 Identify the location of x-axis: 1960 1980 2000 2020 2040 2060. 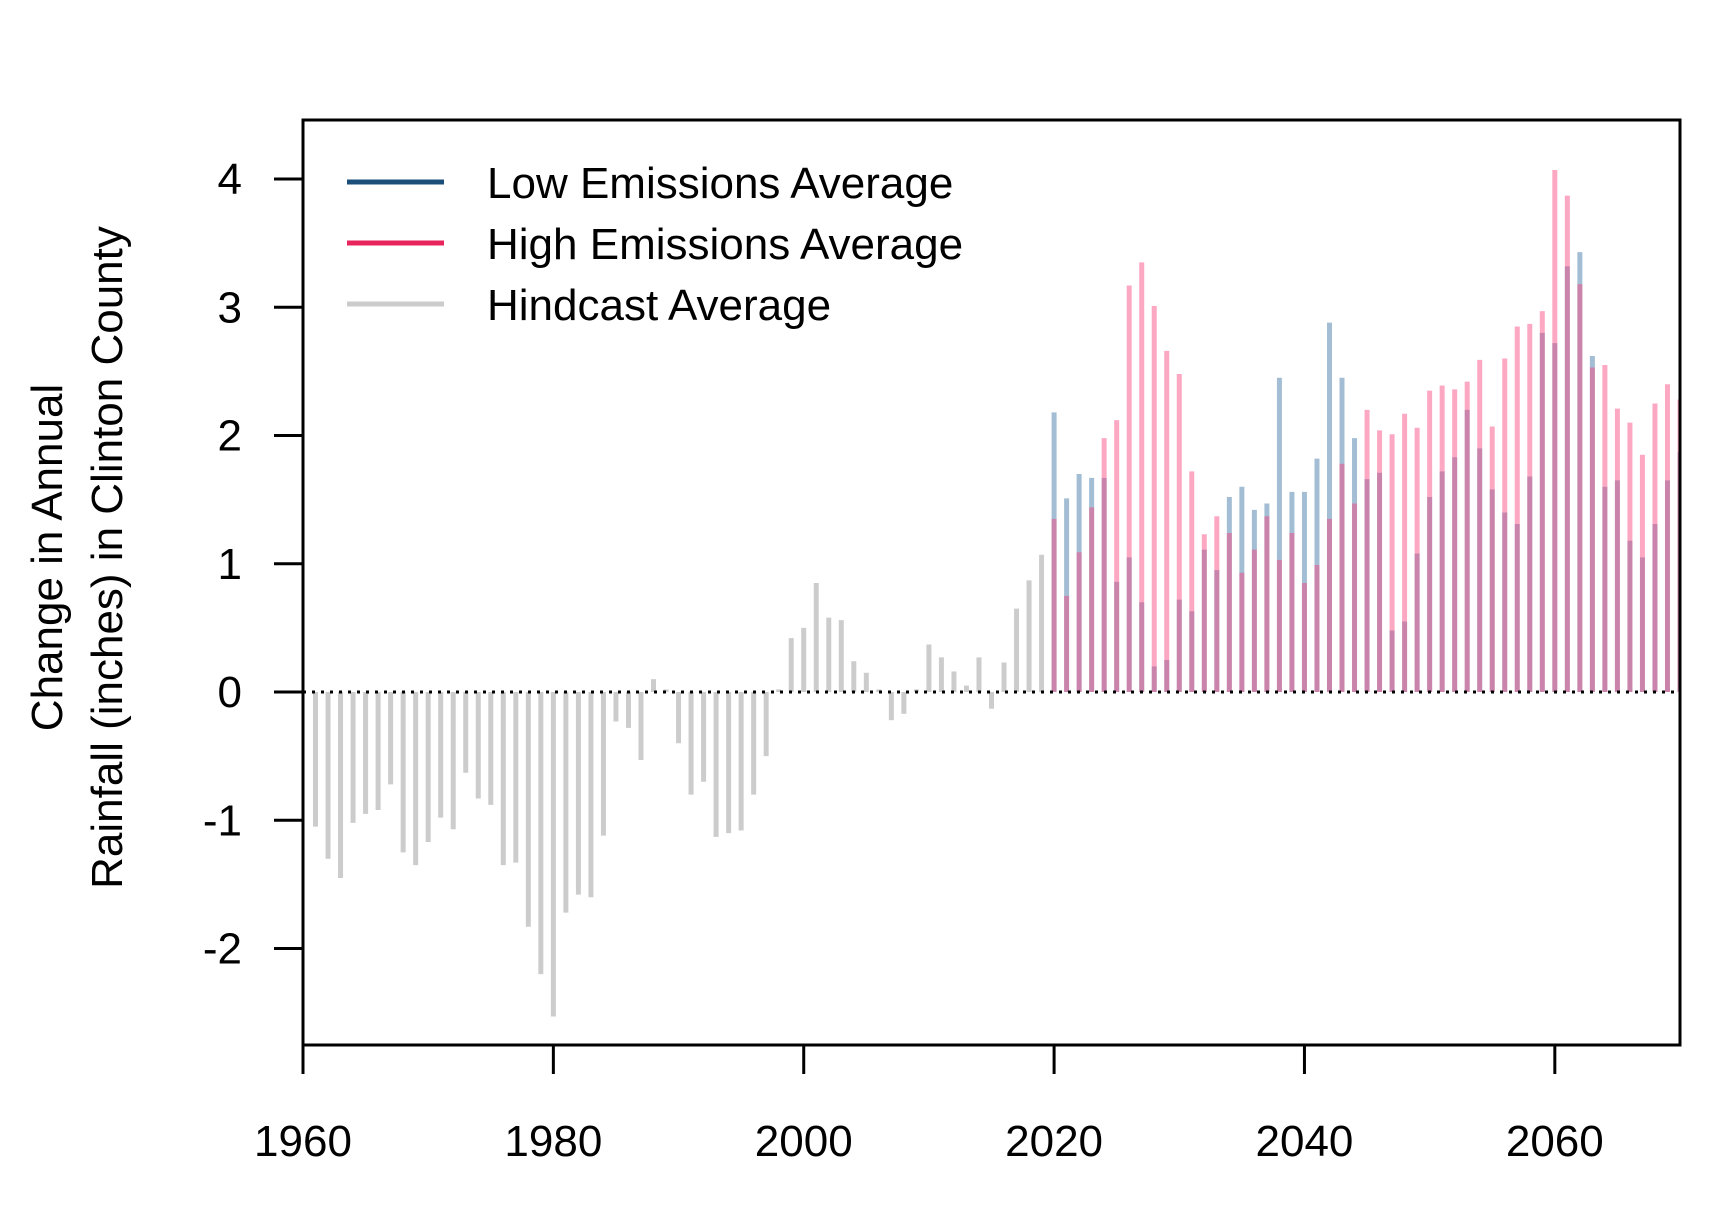
(967, 1104).